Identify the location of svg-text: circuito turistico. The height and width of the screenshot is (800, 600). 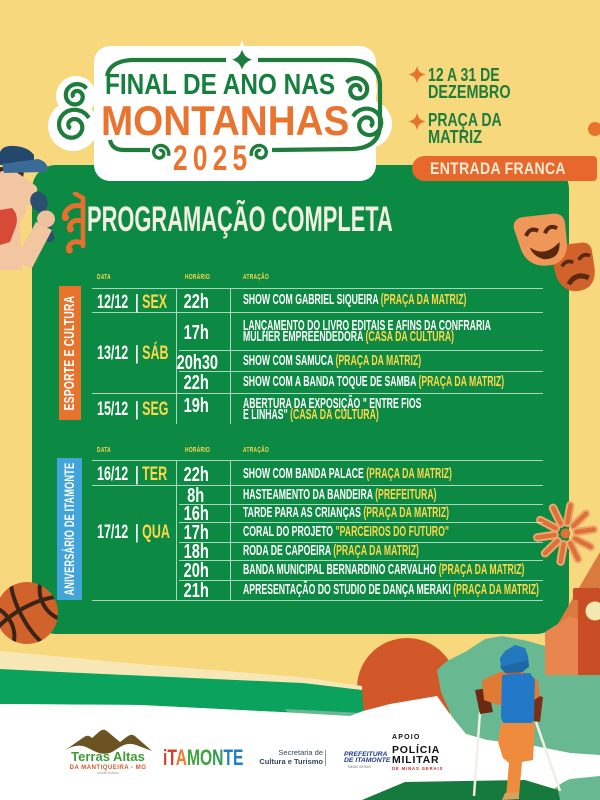
(108, 773).